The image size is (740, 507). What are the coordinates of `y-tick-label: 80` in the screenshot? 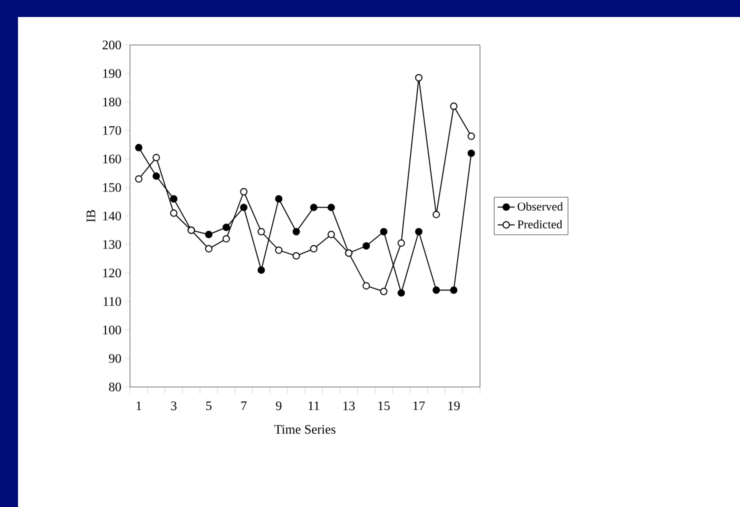 It's located at (115, 387).